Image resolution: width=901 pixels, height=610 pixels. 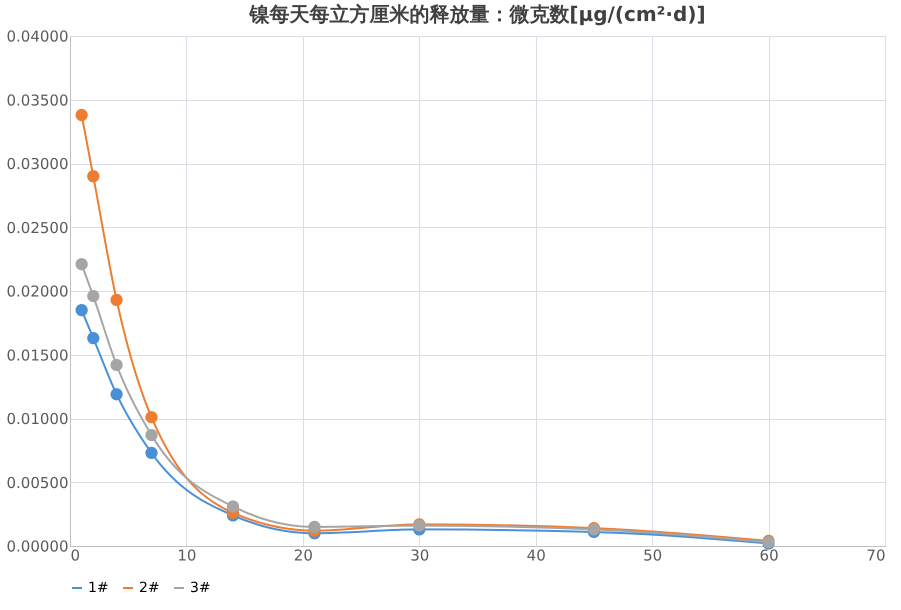 What do you see at coordinates (37, 355) in the screenshot?
I see `y-tick-label: 0.01500` at bounding box center [37, 355].